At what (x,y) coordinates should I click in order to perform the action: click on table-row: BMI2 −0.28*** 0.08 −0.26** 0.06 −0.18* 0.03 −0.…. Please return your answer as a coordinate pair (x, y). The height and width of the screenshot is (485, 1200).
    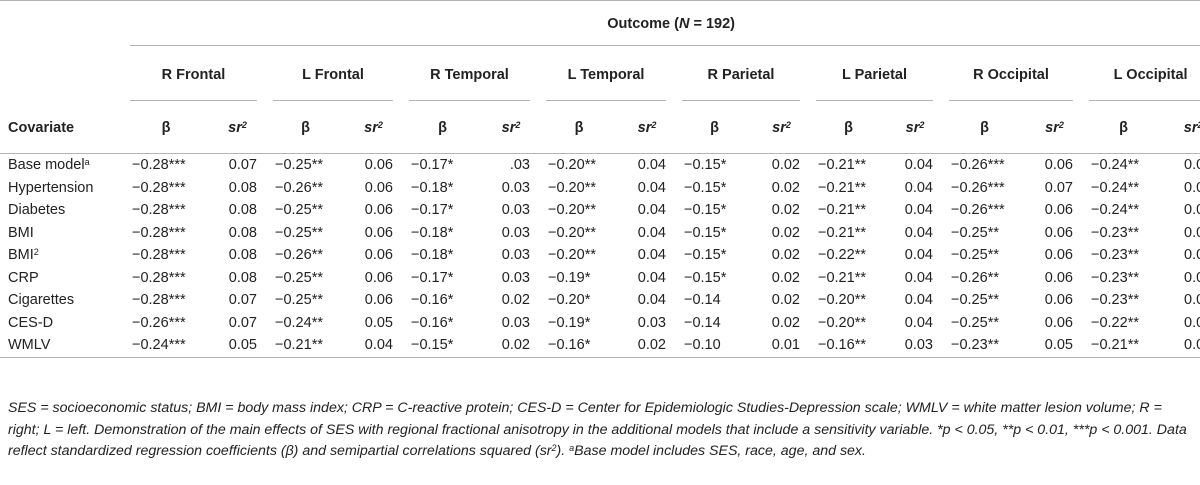
    Looking at the image, I should click on (600, 255).